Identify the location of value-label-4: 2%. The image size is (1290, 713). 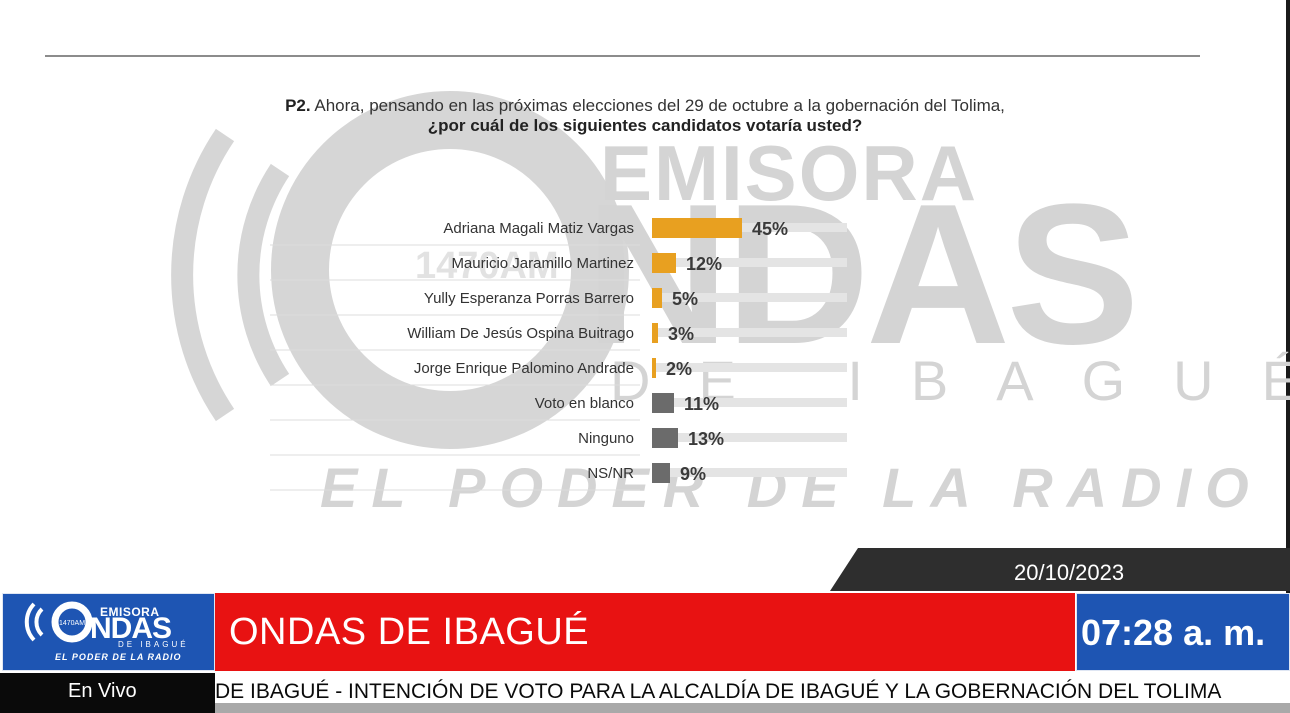
(679, 369).